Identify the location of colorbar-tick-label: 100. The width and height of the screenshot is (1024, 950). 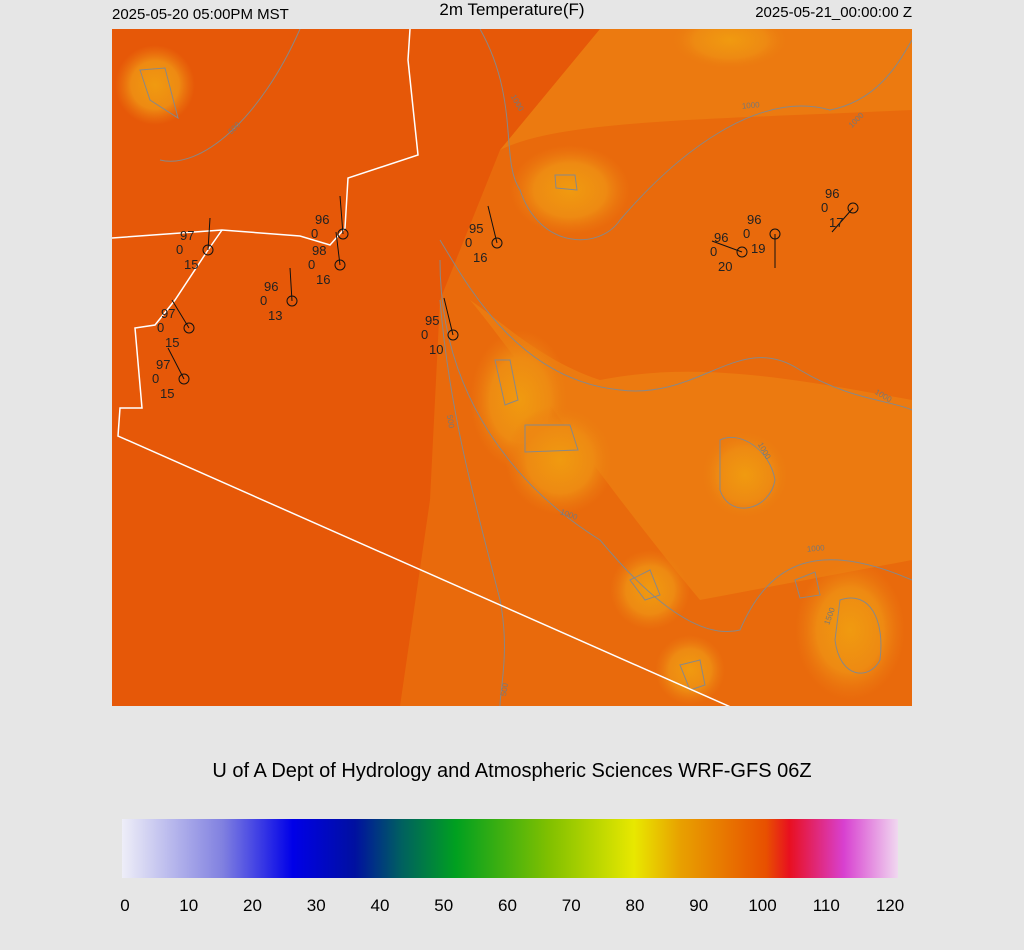
(762, 905).